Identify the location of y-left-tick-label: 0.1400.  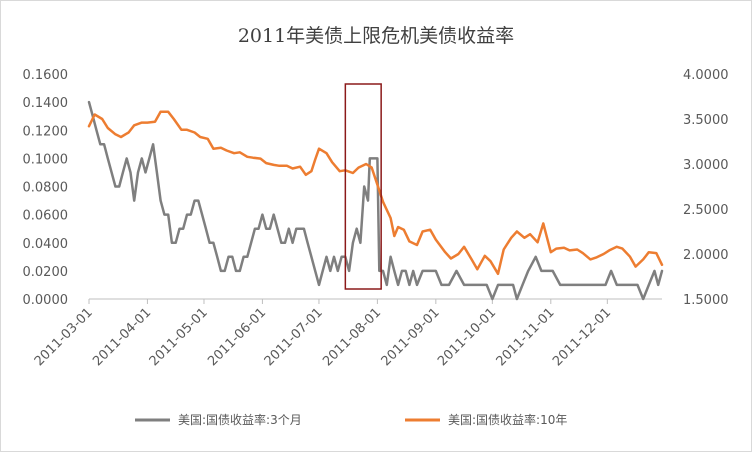
(46, 103).